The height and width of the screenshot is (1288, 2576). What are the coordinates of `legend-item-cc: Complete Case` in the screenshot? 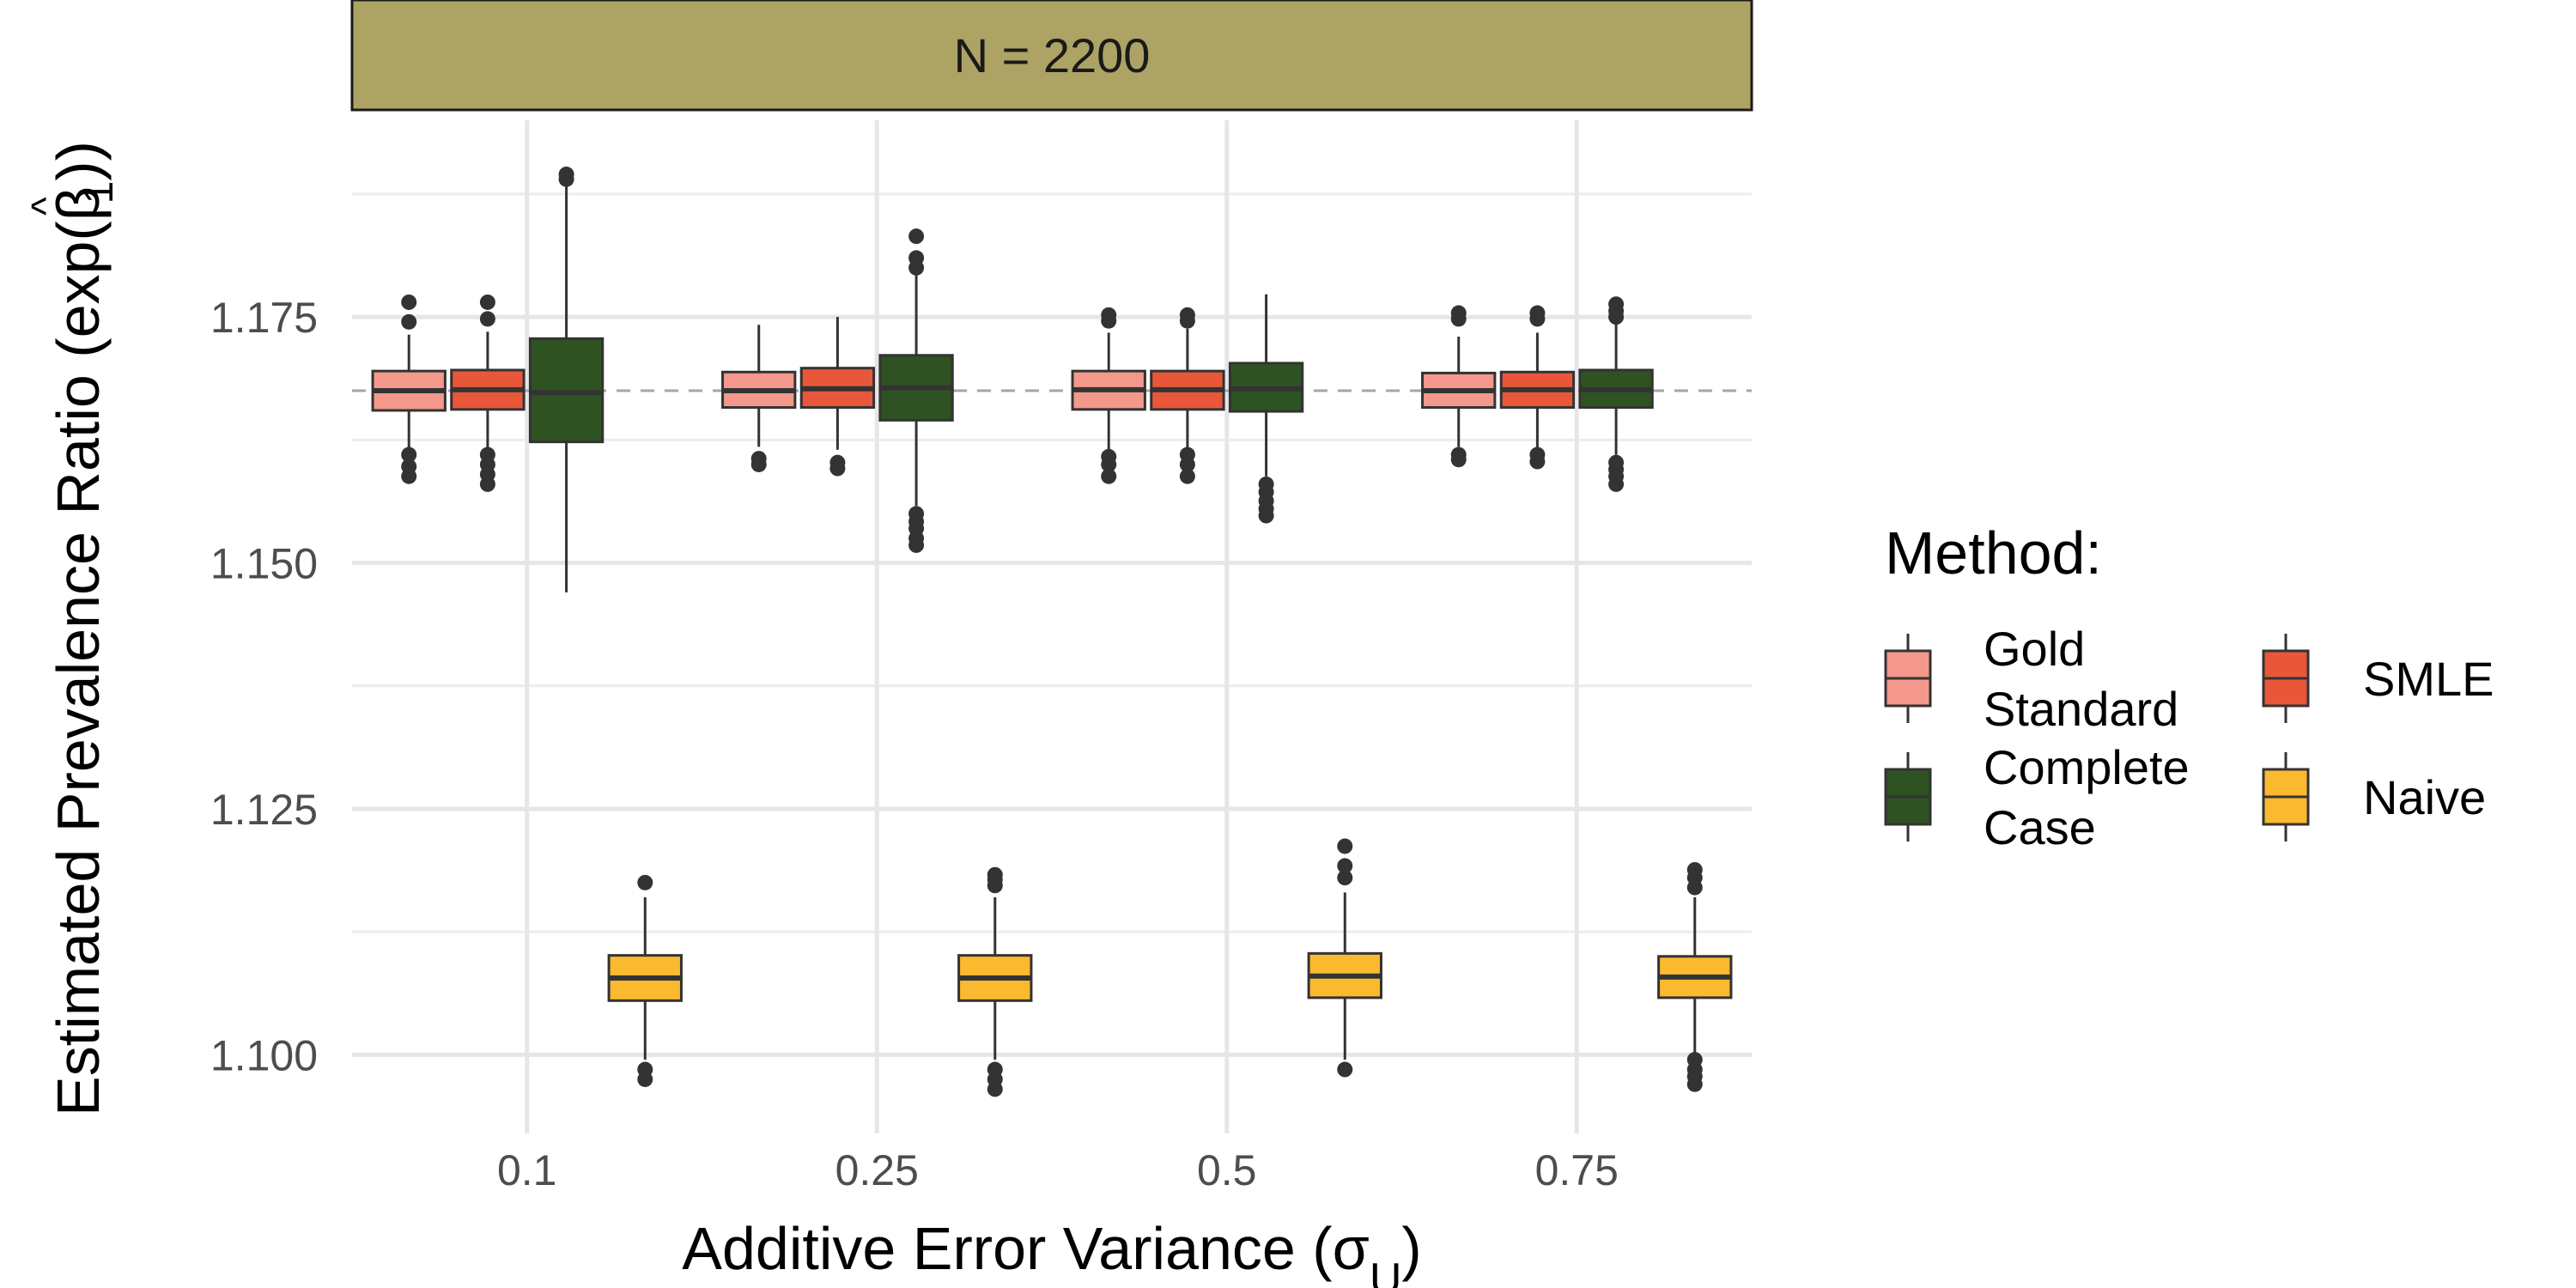 It's located at (2037, 797).